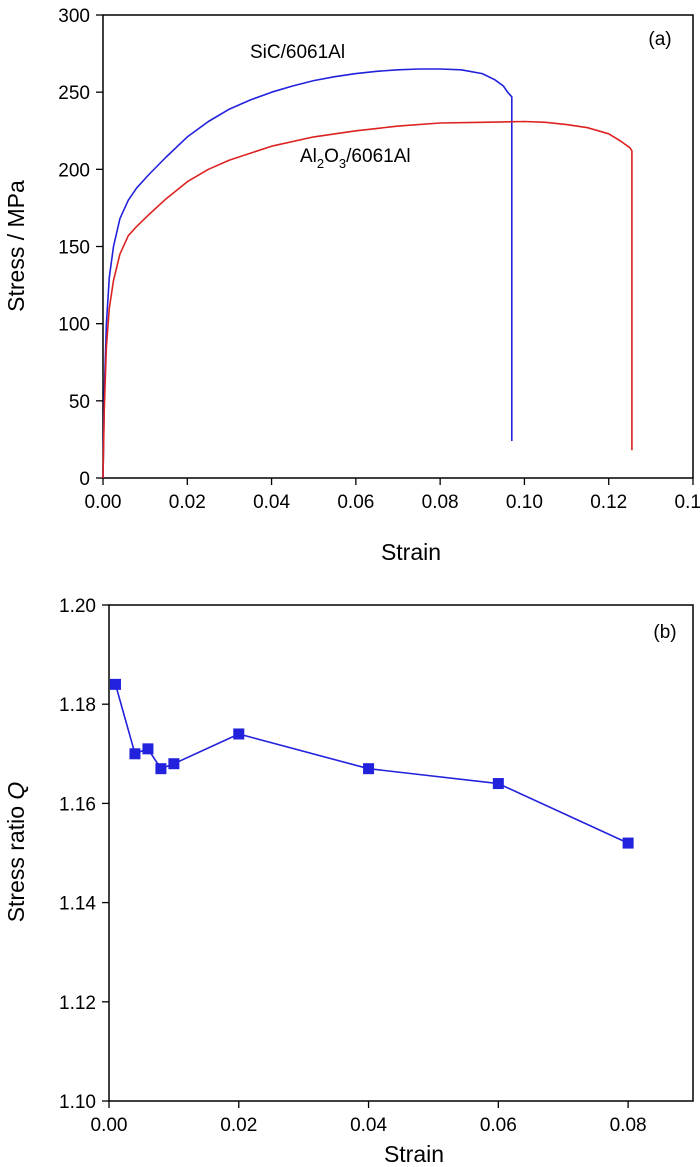 Image resolution: width=700 pixels, height=1167 pixels. Describe the element at coordinates (74, 325) in the screenshot. I see `y-tick-label: 100` at that location.